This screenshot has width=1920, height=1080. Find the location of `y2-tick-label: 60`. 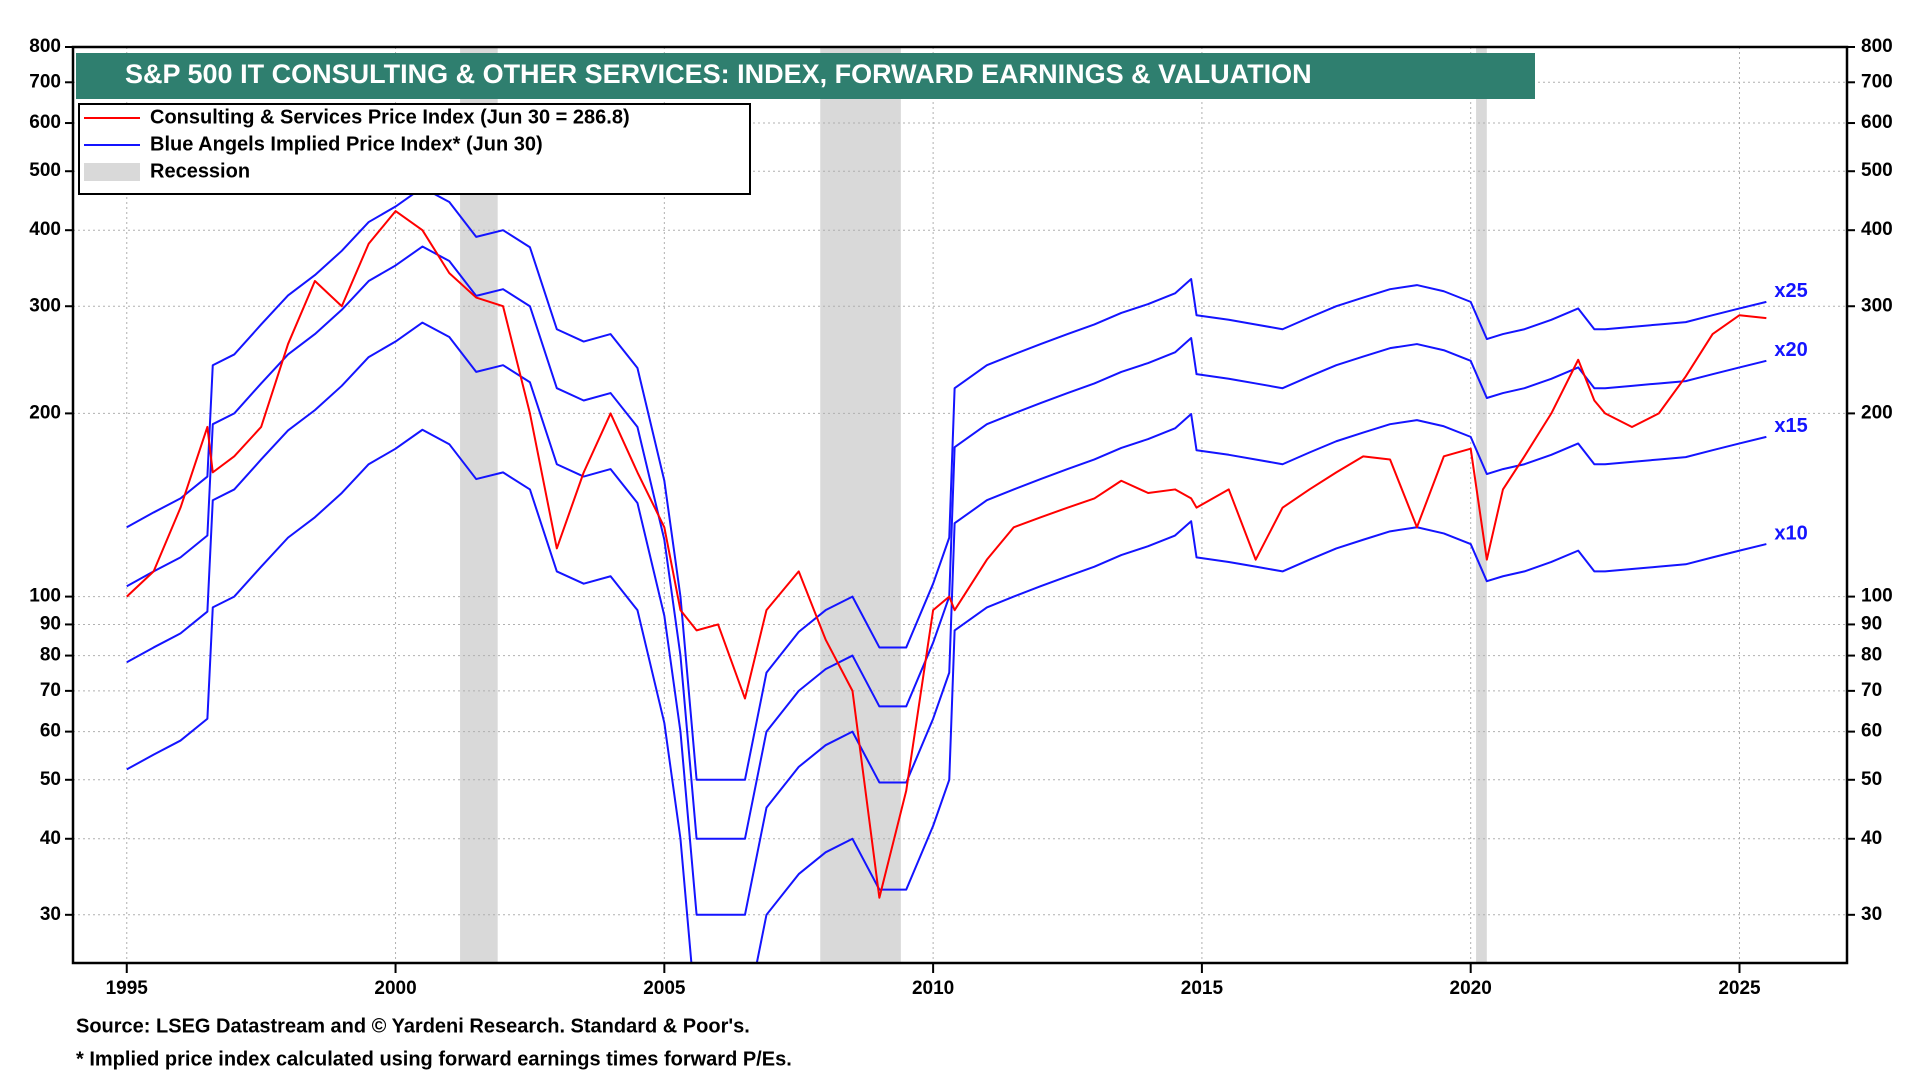

y2-tick-label: 60 is located at coordinates (1871, 731).